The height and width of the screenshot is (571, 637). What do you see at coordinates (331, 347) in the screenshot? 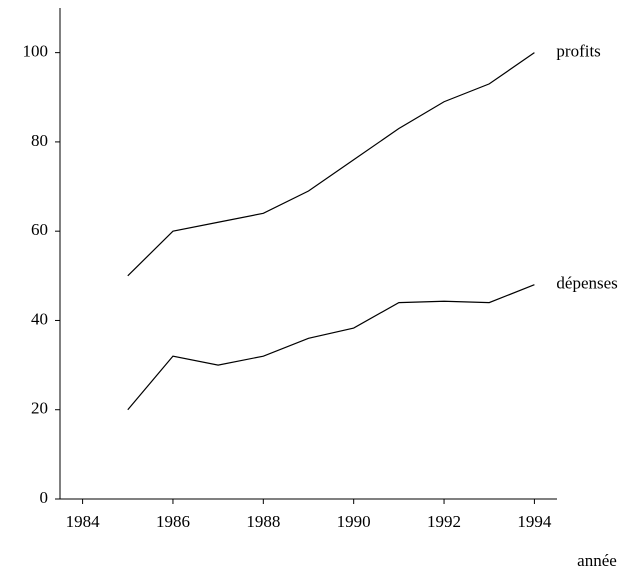
I see `series-line` at bounding box center [331, 347].